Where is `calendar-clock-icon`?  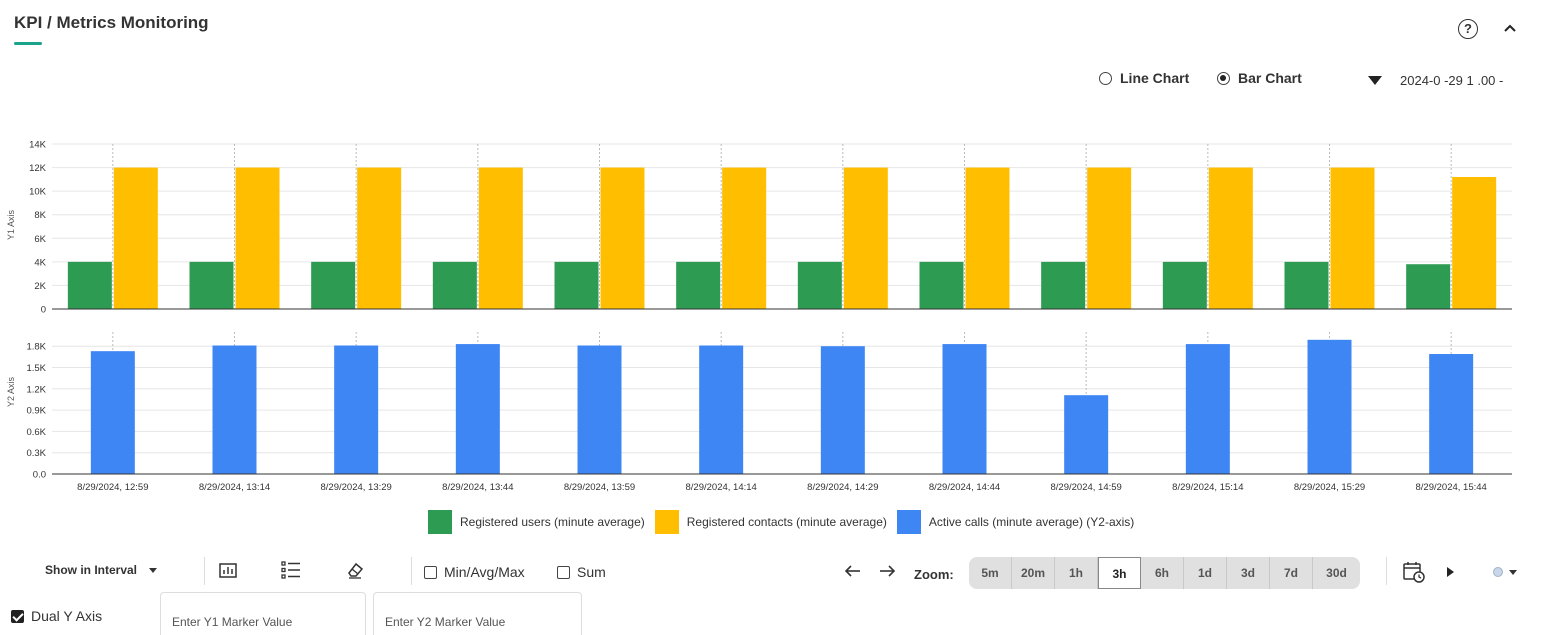
calendar-clock-icon is located at coordinates (1414, 572).